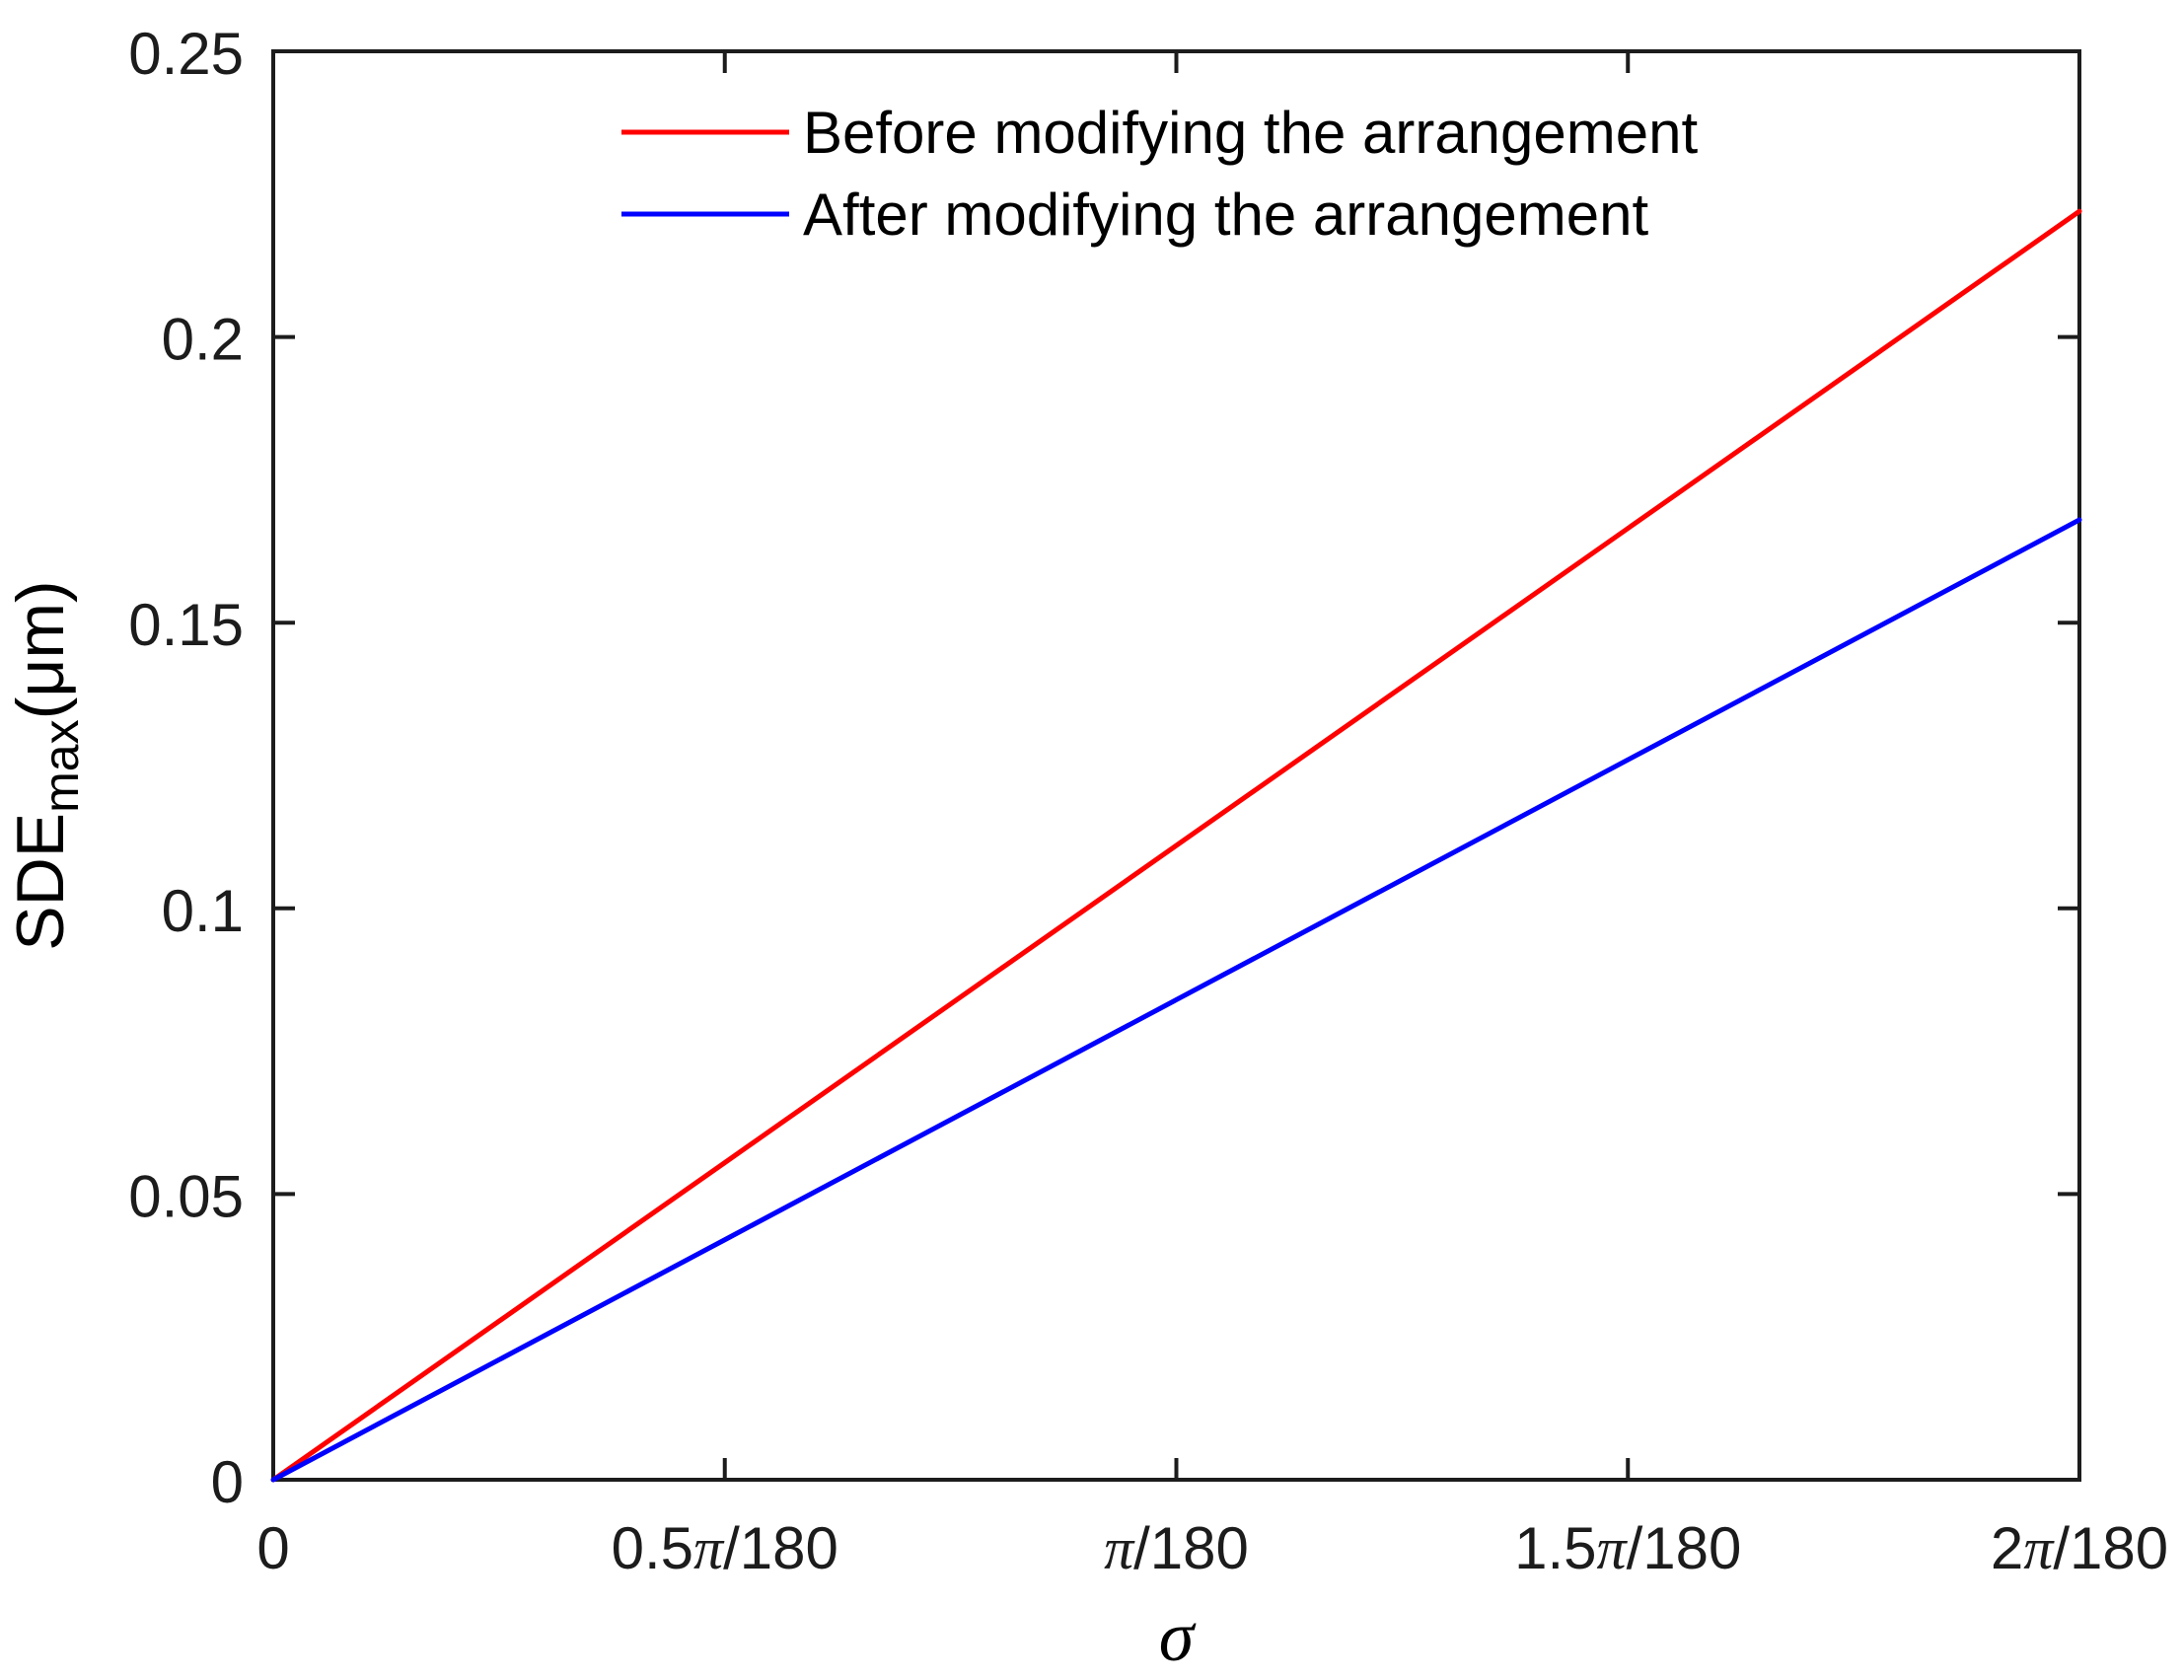  Describe the element at coordinates (227, 1482) in the screenshot. I see `y-tick-label: 0` at that location.